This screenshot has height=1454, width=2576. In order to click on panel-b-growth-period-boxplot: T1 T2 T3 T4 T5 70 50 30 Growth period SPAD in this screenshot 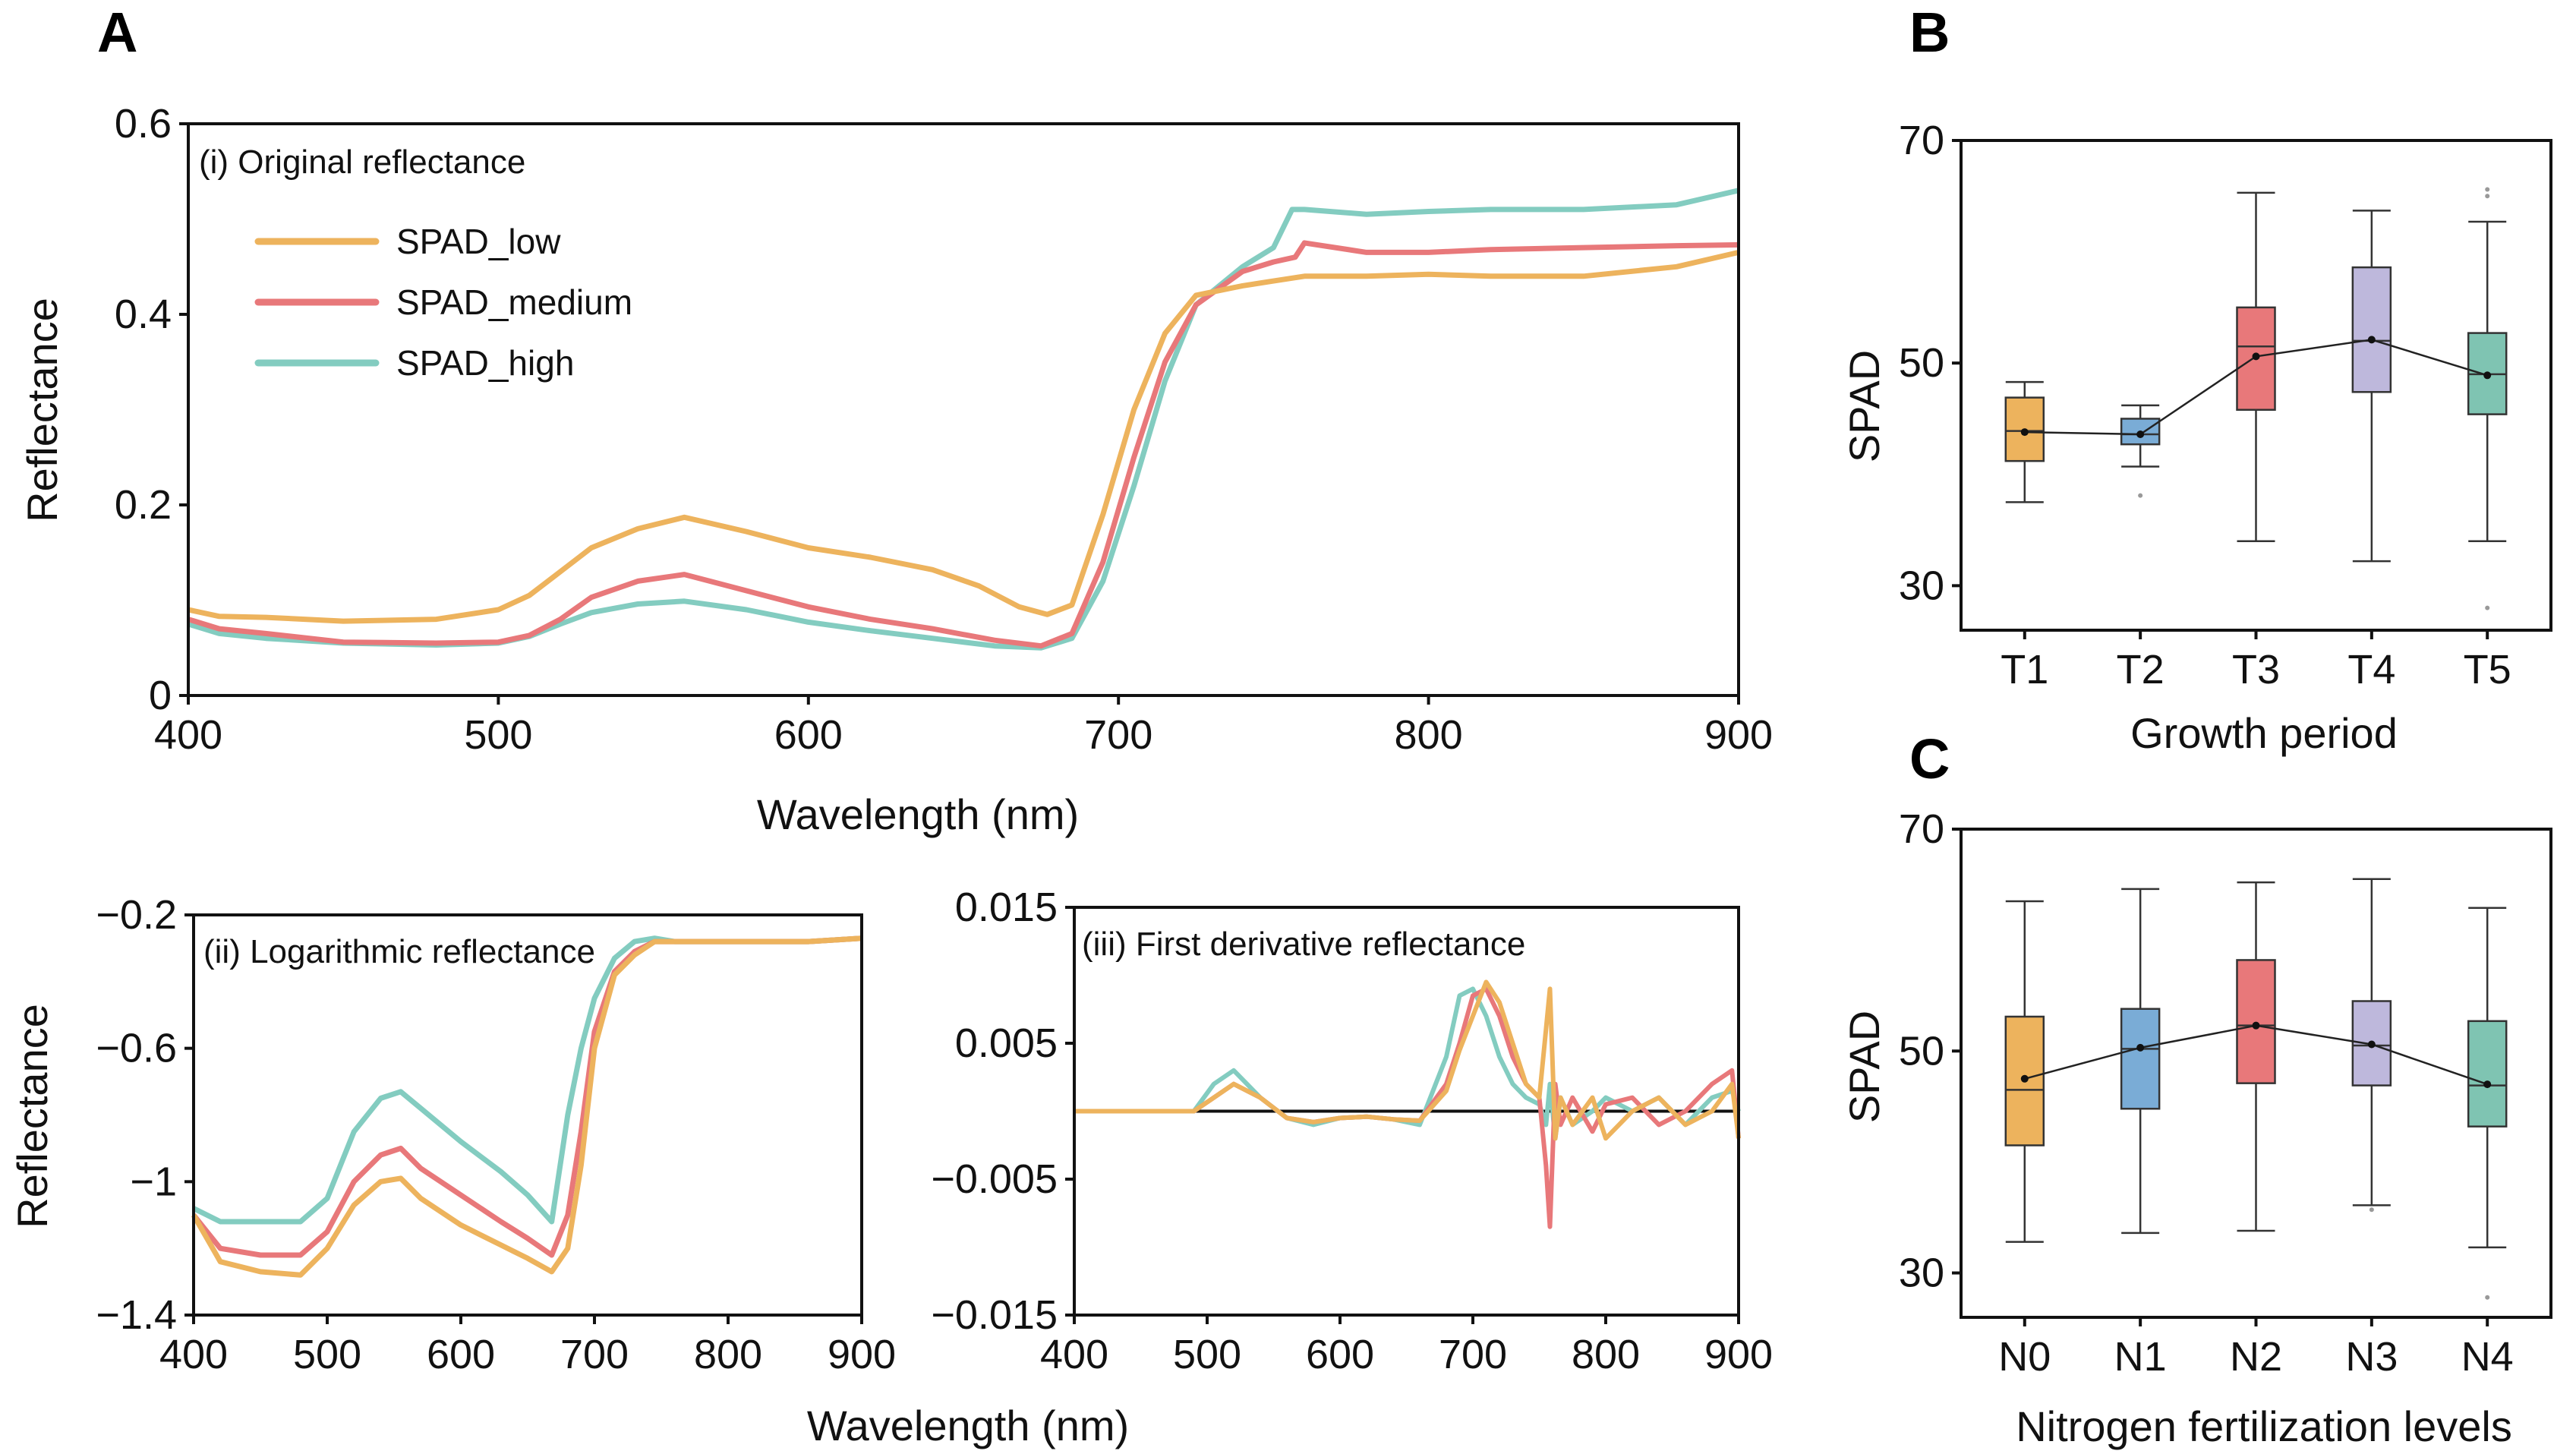, I will do `click(2196, 437)`.